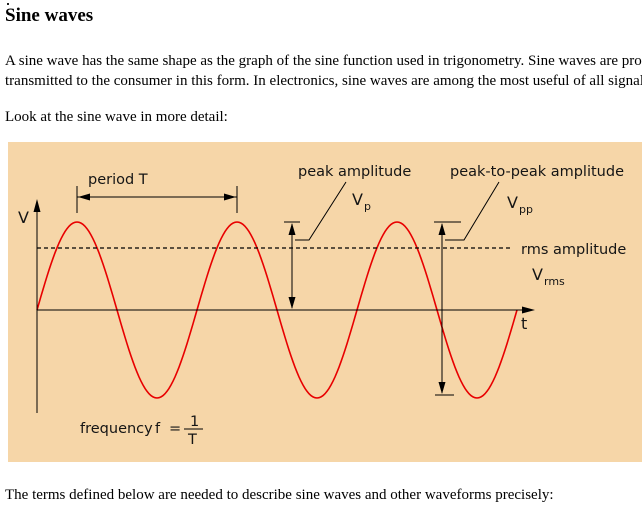 This screenshot has width=642, height=511. Describe the element at coordinates (116, 117) in the screenshot. I see `look-text: Look at the sine wave in more detail:` at that location.